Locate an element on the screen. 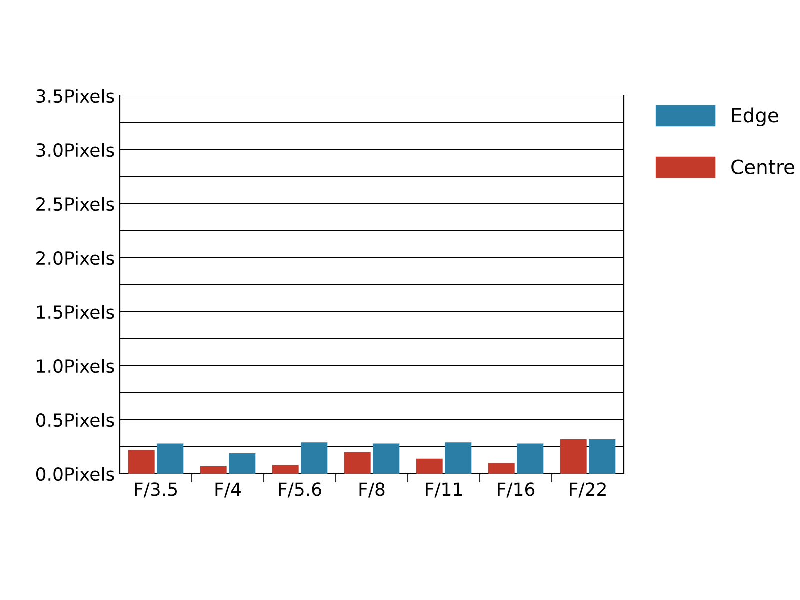  y-tick-label: 2.0Pixels is located at coordinates (75, 258).